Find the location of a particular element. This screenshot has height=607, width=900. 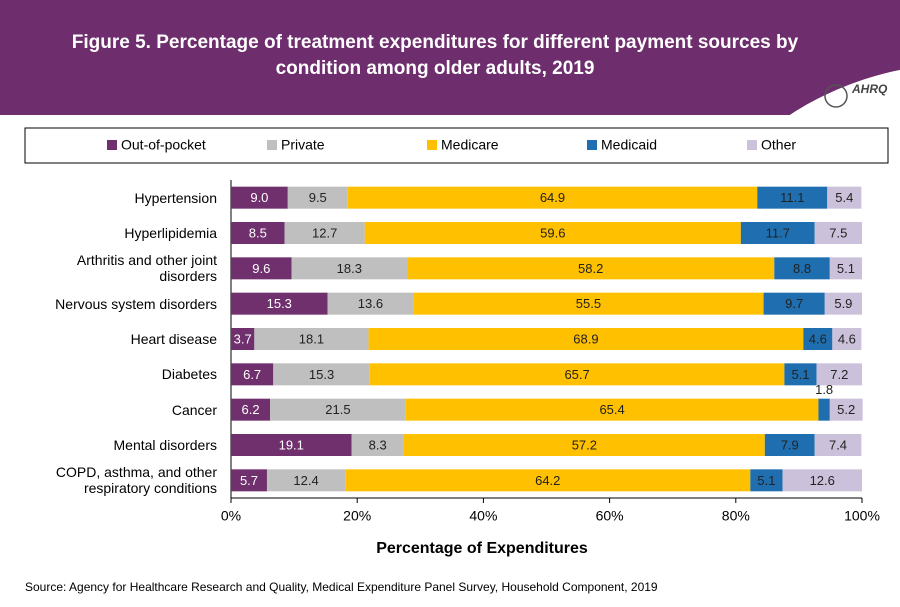

data-label: 5.4 is located at coordinates (844, 197).